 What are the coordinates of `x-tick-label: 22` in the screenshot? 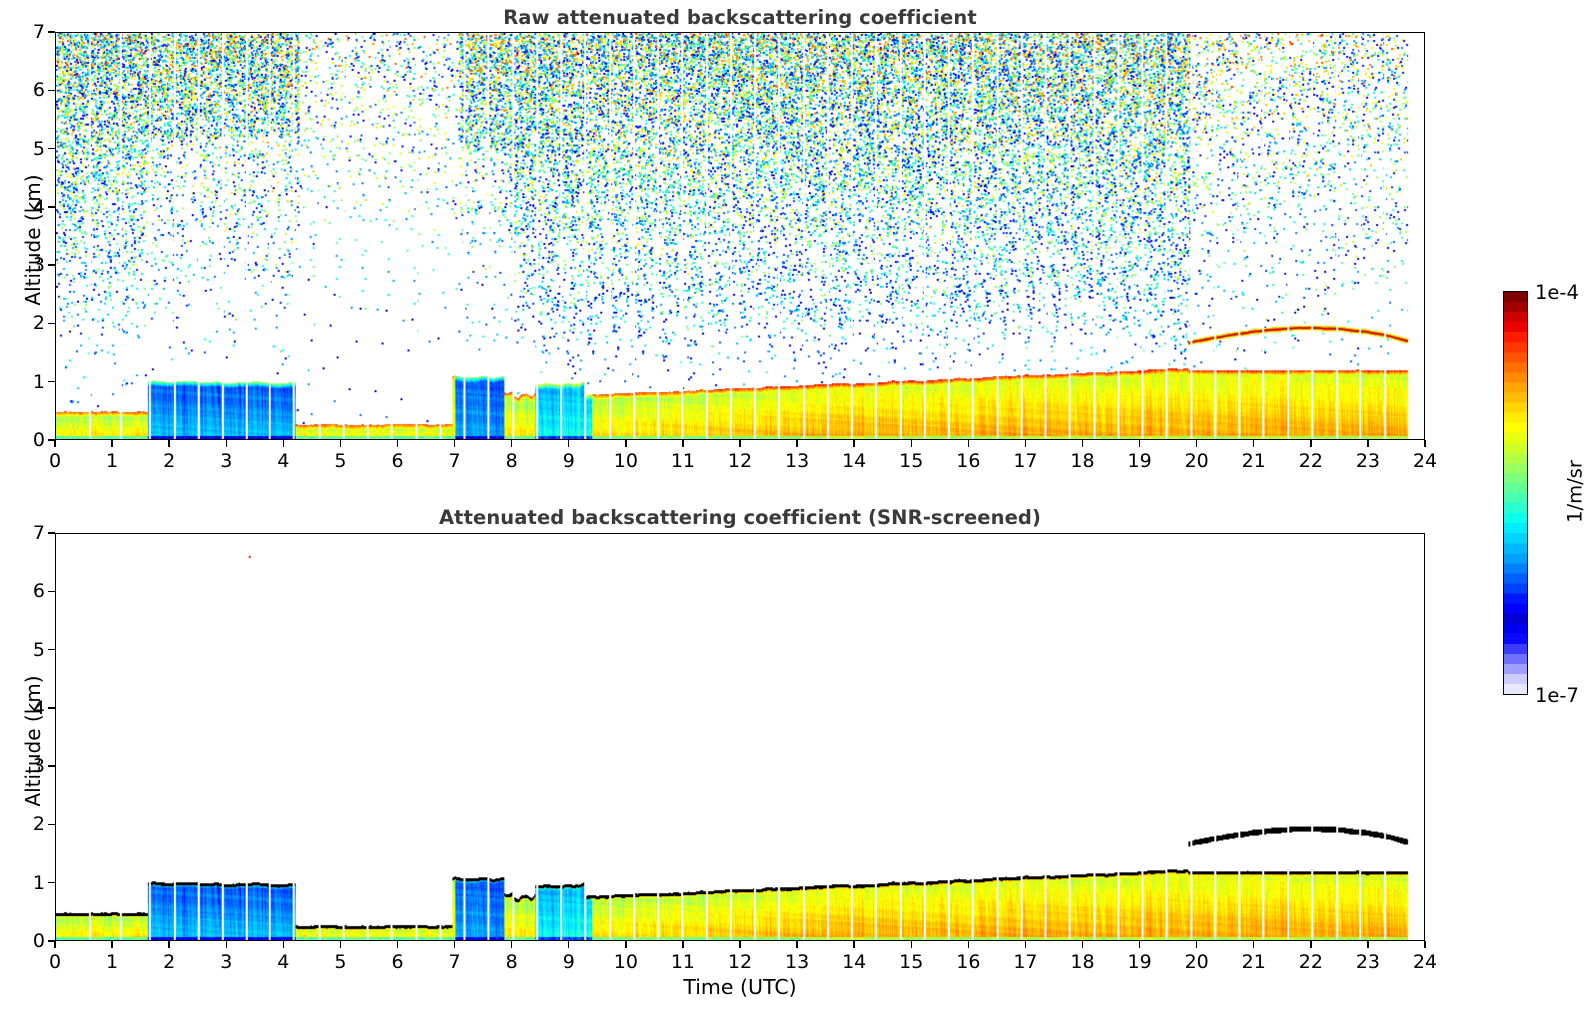 It's located at (1310, 962).